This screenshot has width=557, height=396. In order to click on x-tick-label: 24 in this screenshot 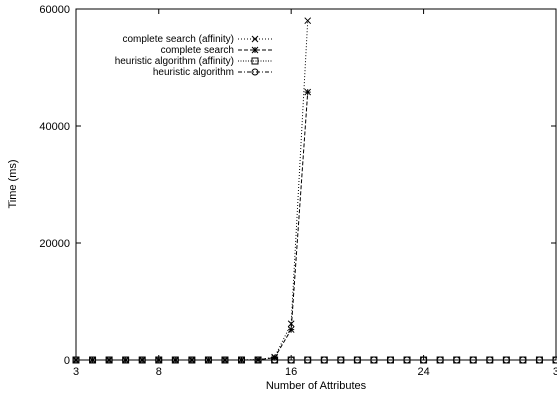, I will do `click(423, 372)`.